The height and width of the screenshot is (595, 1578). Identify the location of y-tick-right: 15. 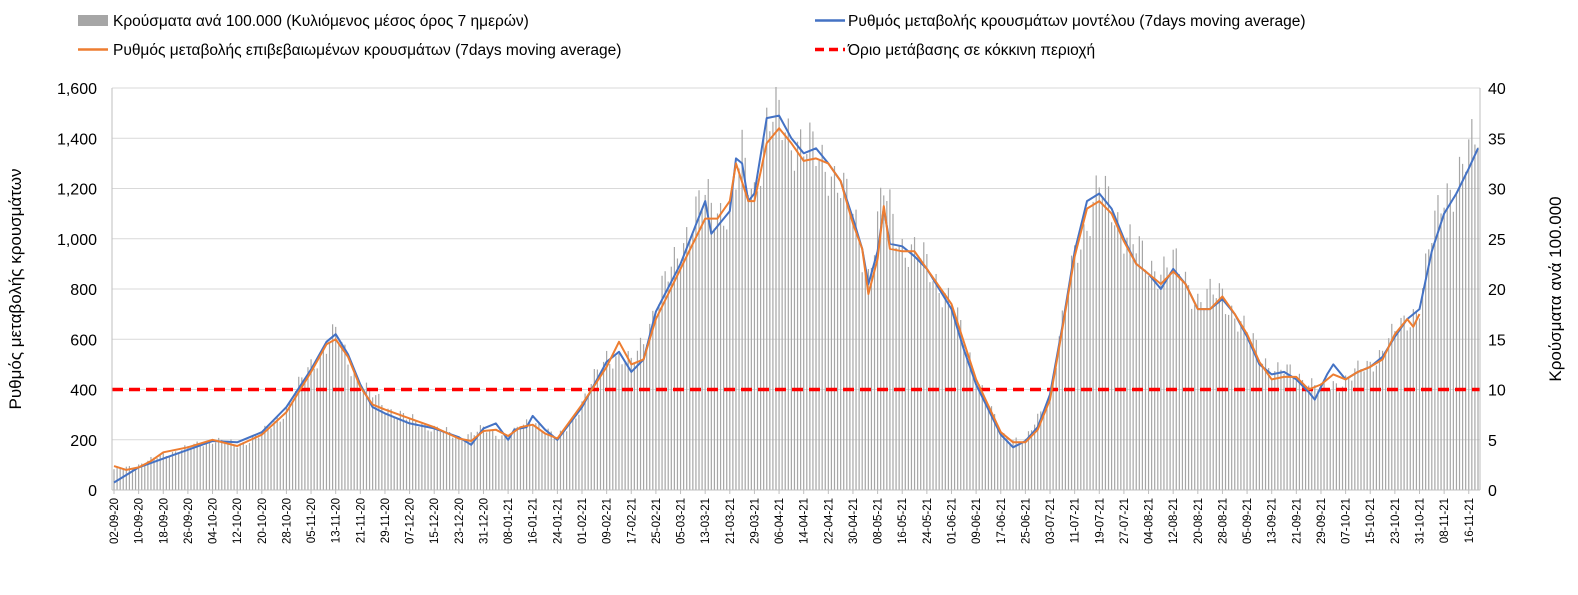
(1497, 340).